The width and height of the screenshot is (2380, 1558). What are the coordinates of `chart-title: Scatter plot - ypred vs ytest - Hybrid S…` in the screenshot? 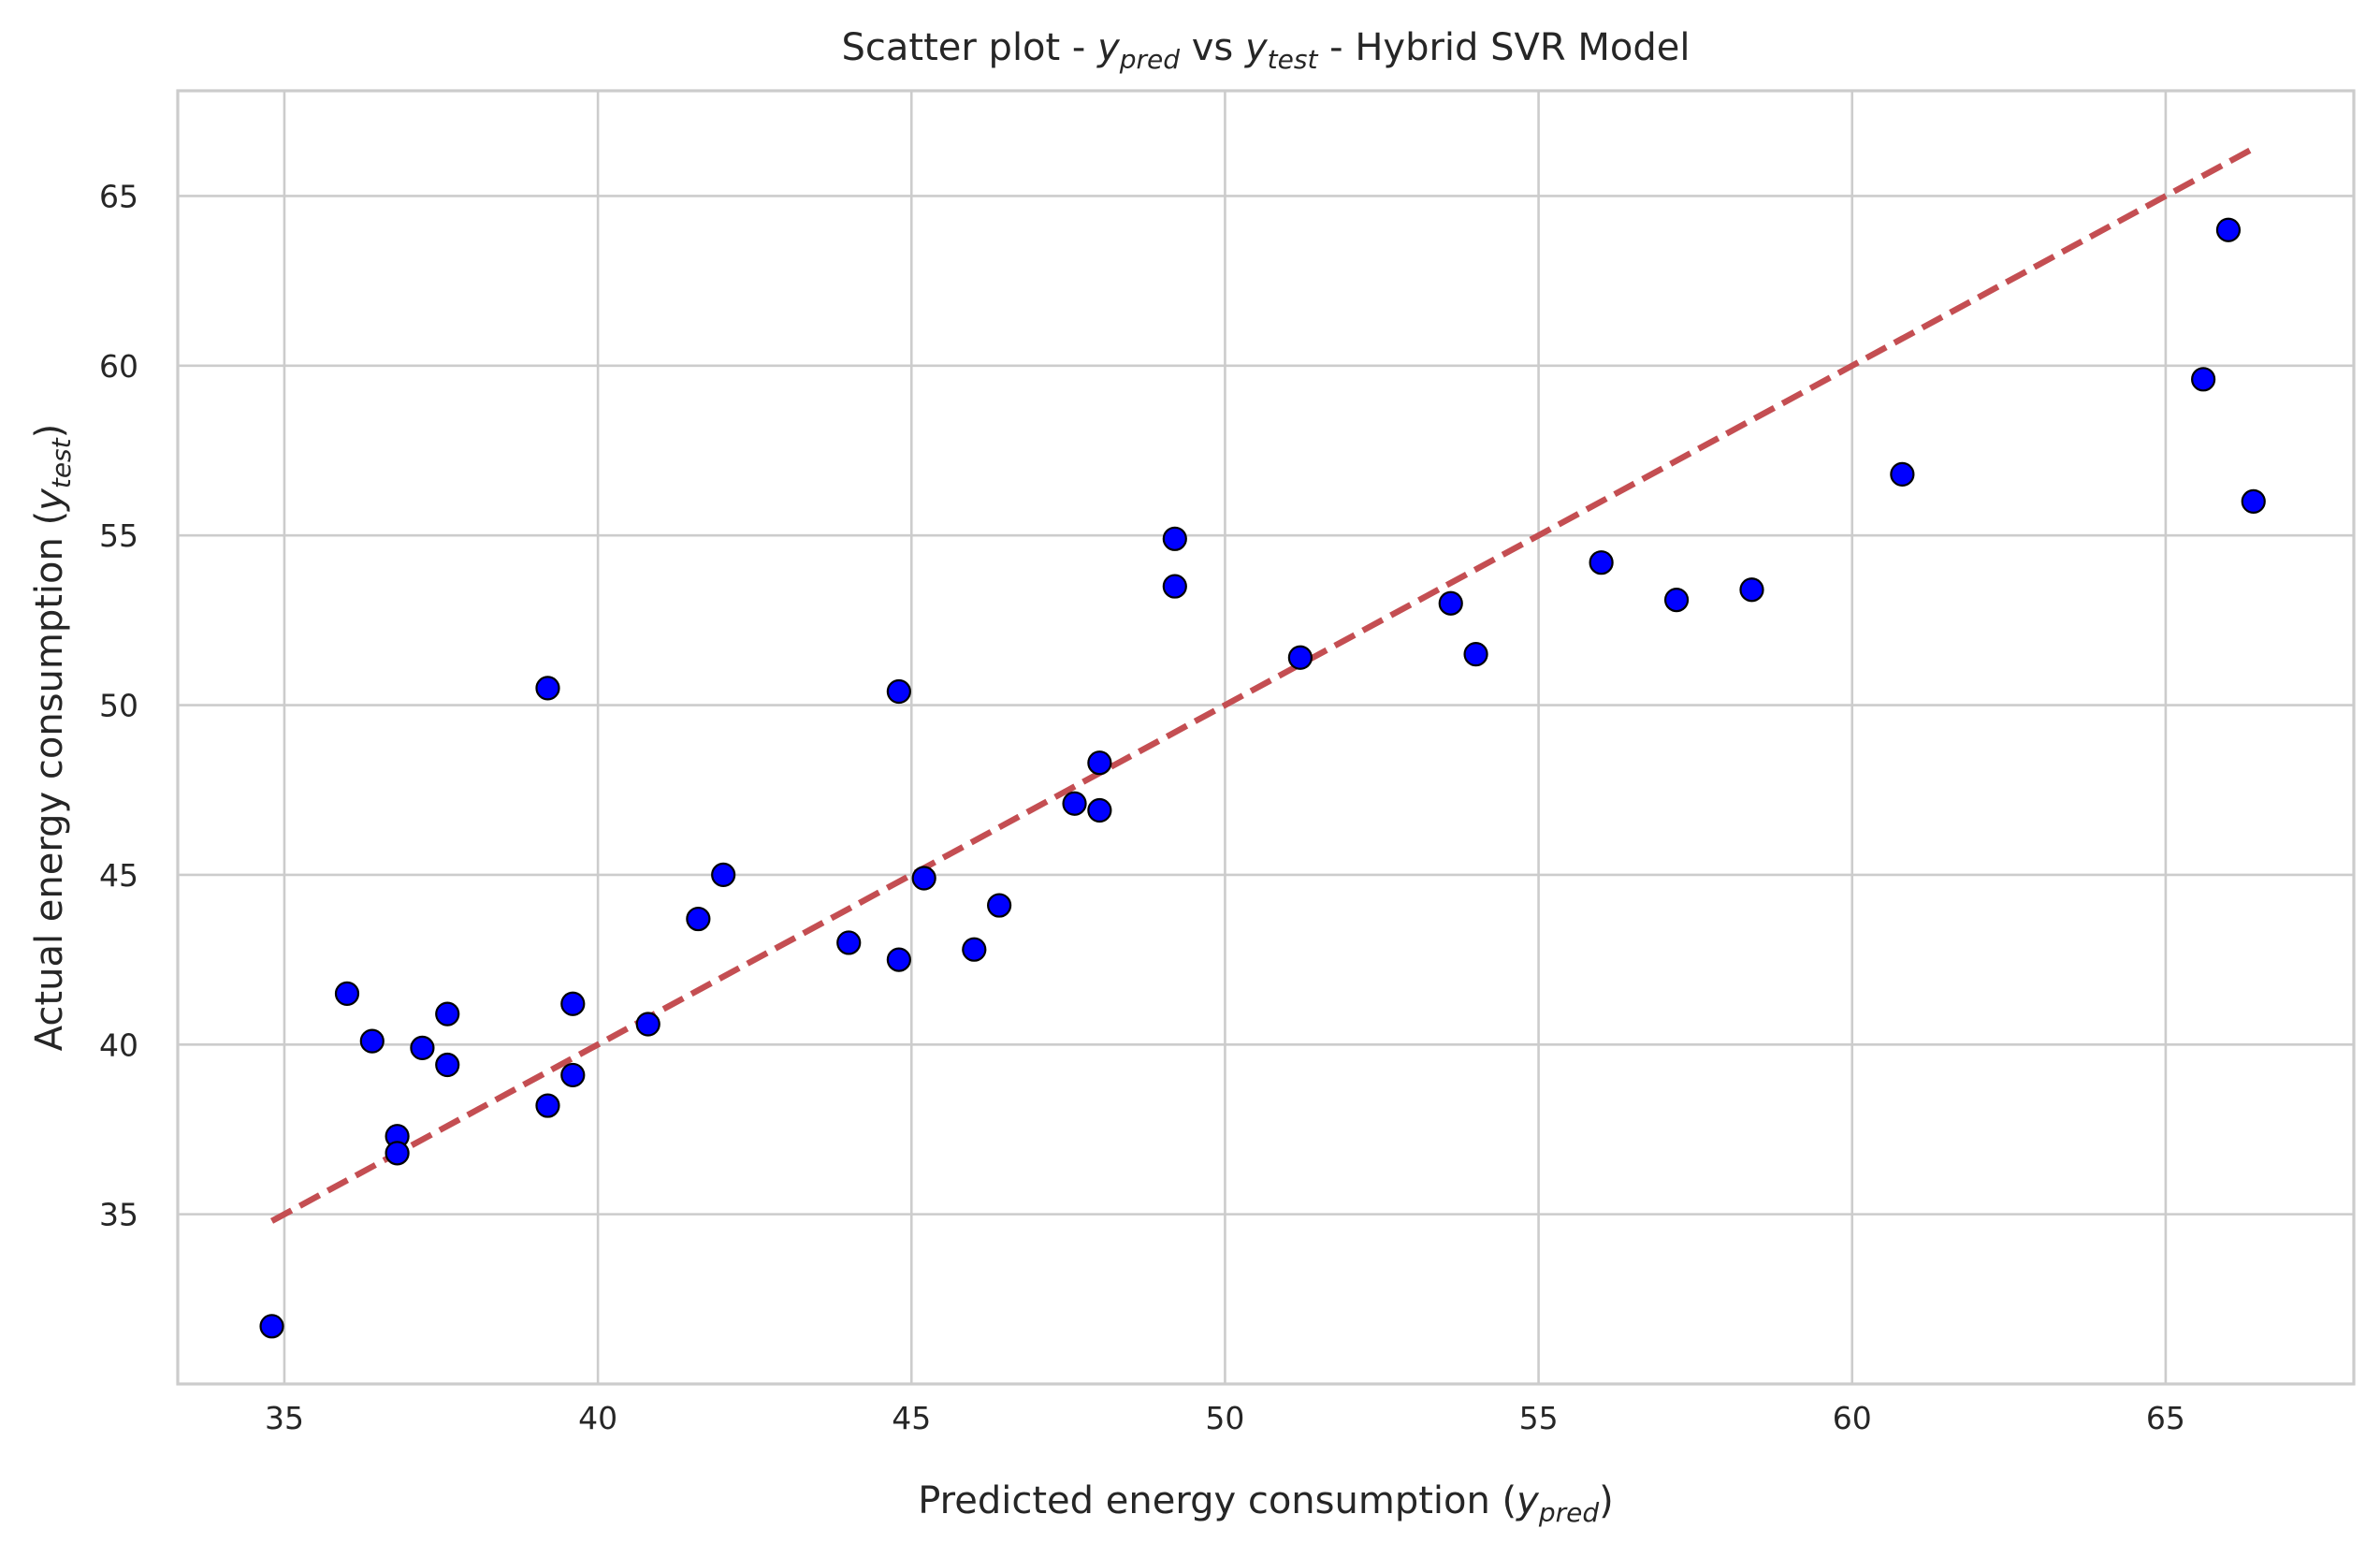 It's located at (1266, 51).